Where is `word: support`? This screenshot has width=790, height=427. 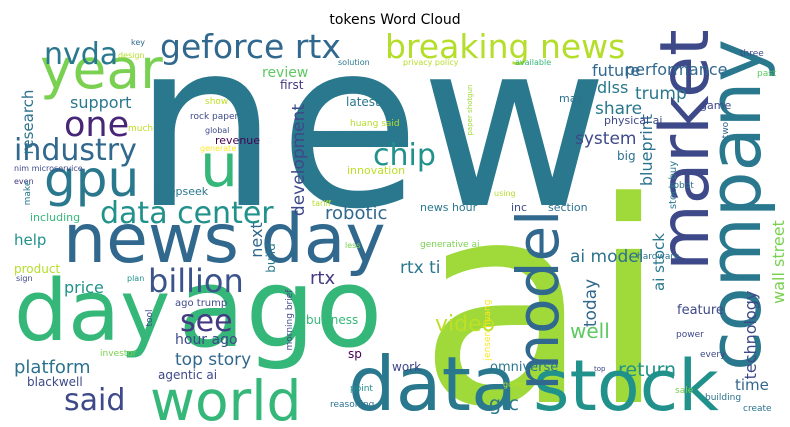 word: support is located at coordinates (100, 102).